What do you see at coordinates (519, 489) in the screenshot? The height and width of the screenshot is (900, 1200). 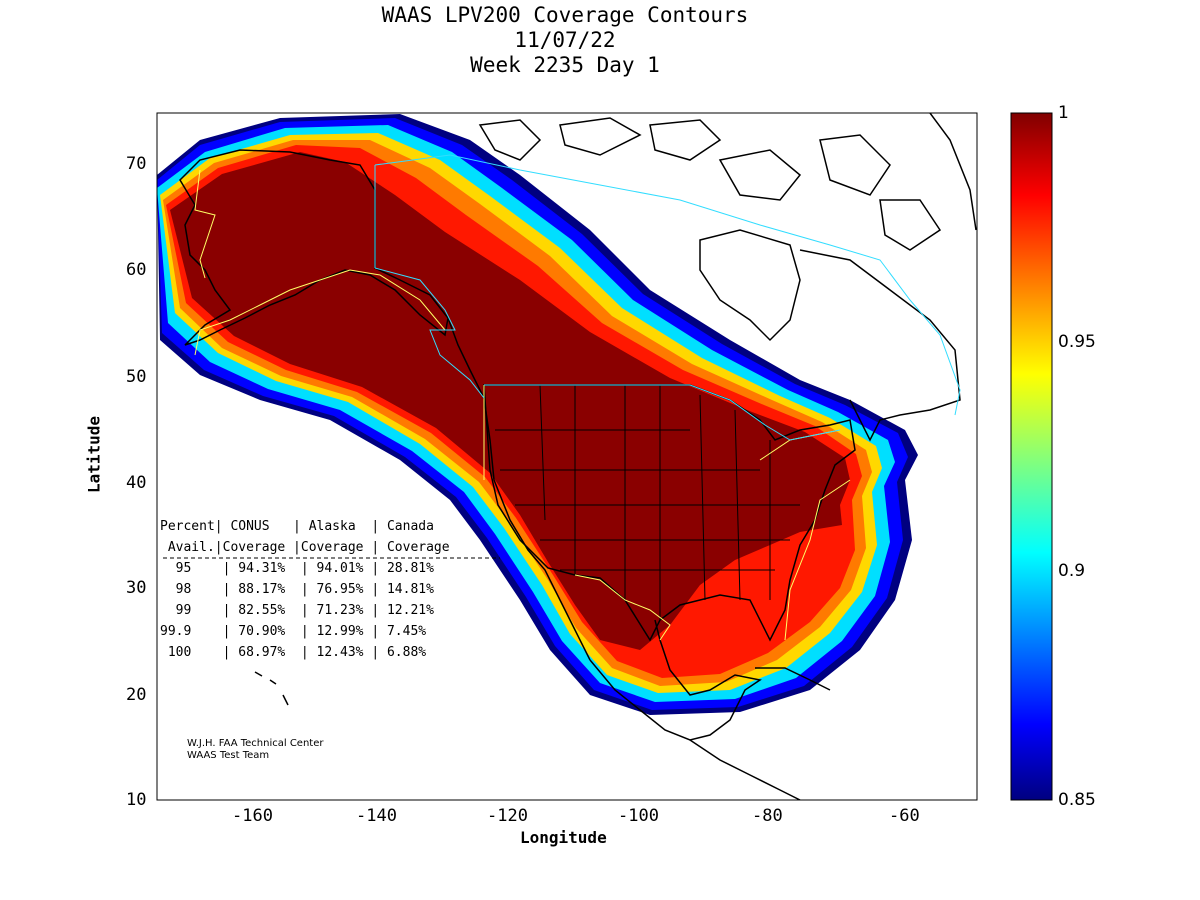 I see `pacific-nw-coast` at bounding box center [519, 489].